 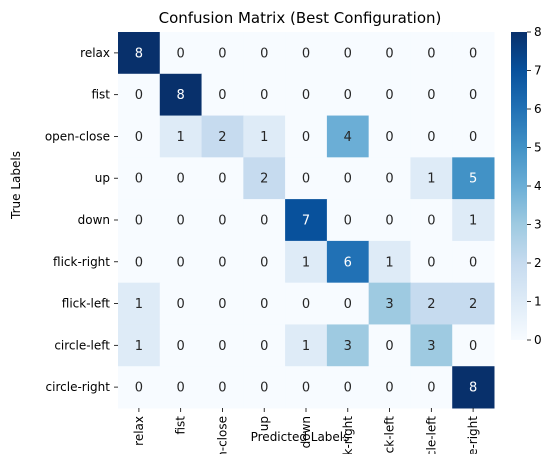 What do you see at coordinates (538, 32) in the screenshot?
I see `colorbar-tick-label: 8` at bounding box center [538, 32].